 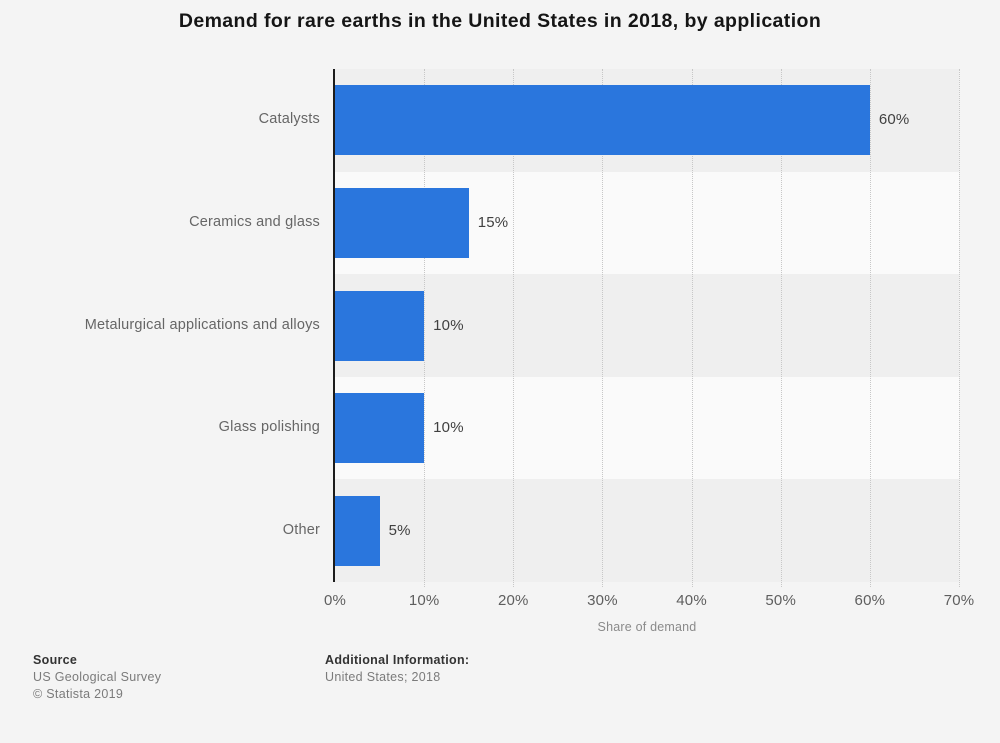 What do you see at coordinates (380, 325) in the screenshot?
I see `bar-metalurgical-applications-and-alloys` at bounding box center [380, 325].